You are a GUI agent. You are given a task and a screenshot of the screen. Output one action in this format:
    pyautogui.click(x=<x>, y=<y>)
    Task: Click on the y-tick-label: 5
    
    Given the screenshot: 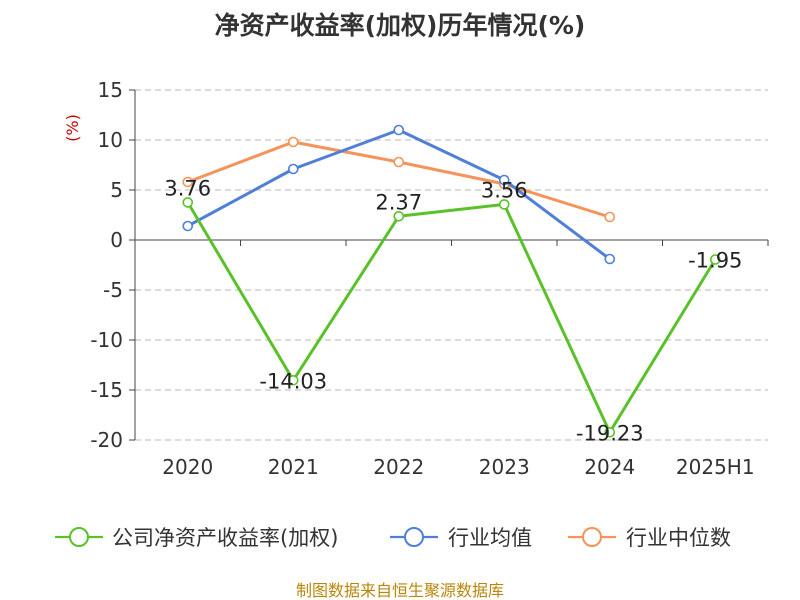 What is the action you would take?
    pyautogui.click(x=116, y=190)
    